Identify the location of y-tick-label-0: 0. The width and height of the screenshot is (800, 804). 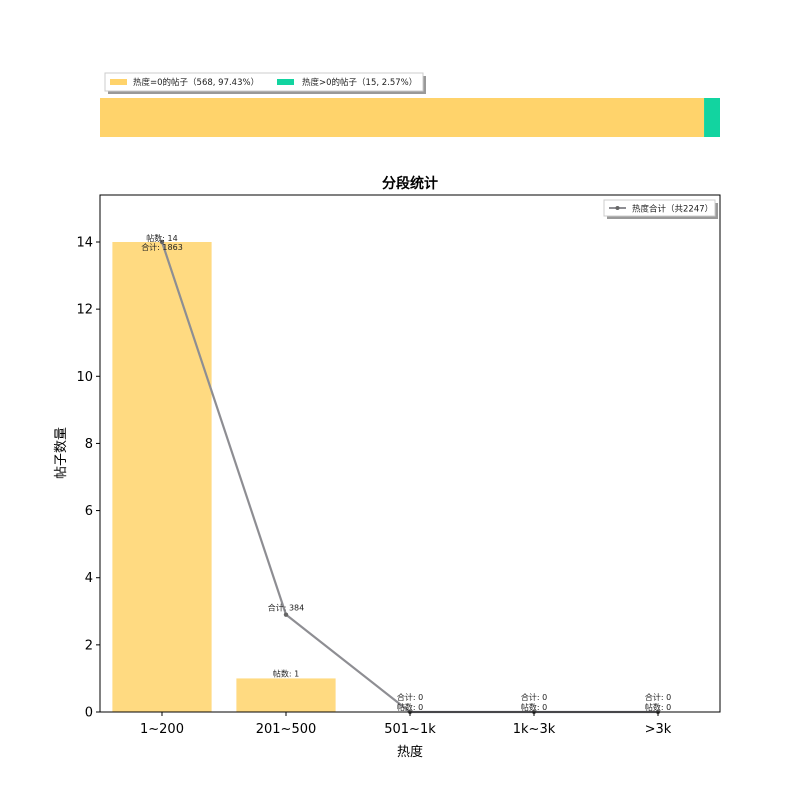
(89, 713).